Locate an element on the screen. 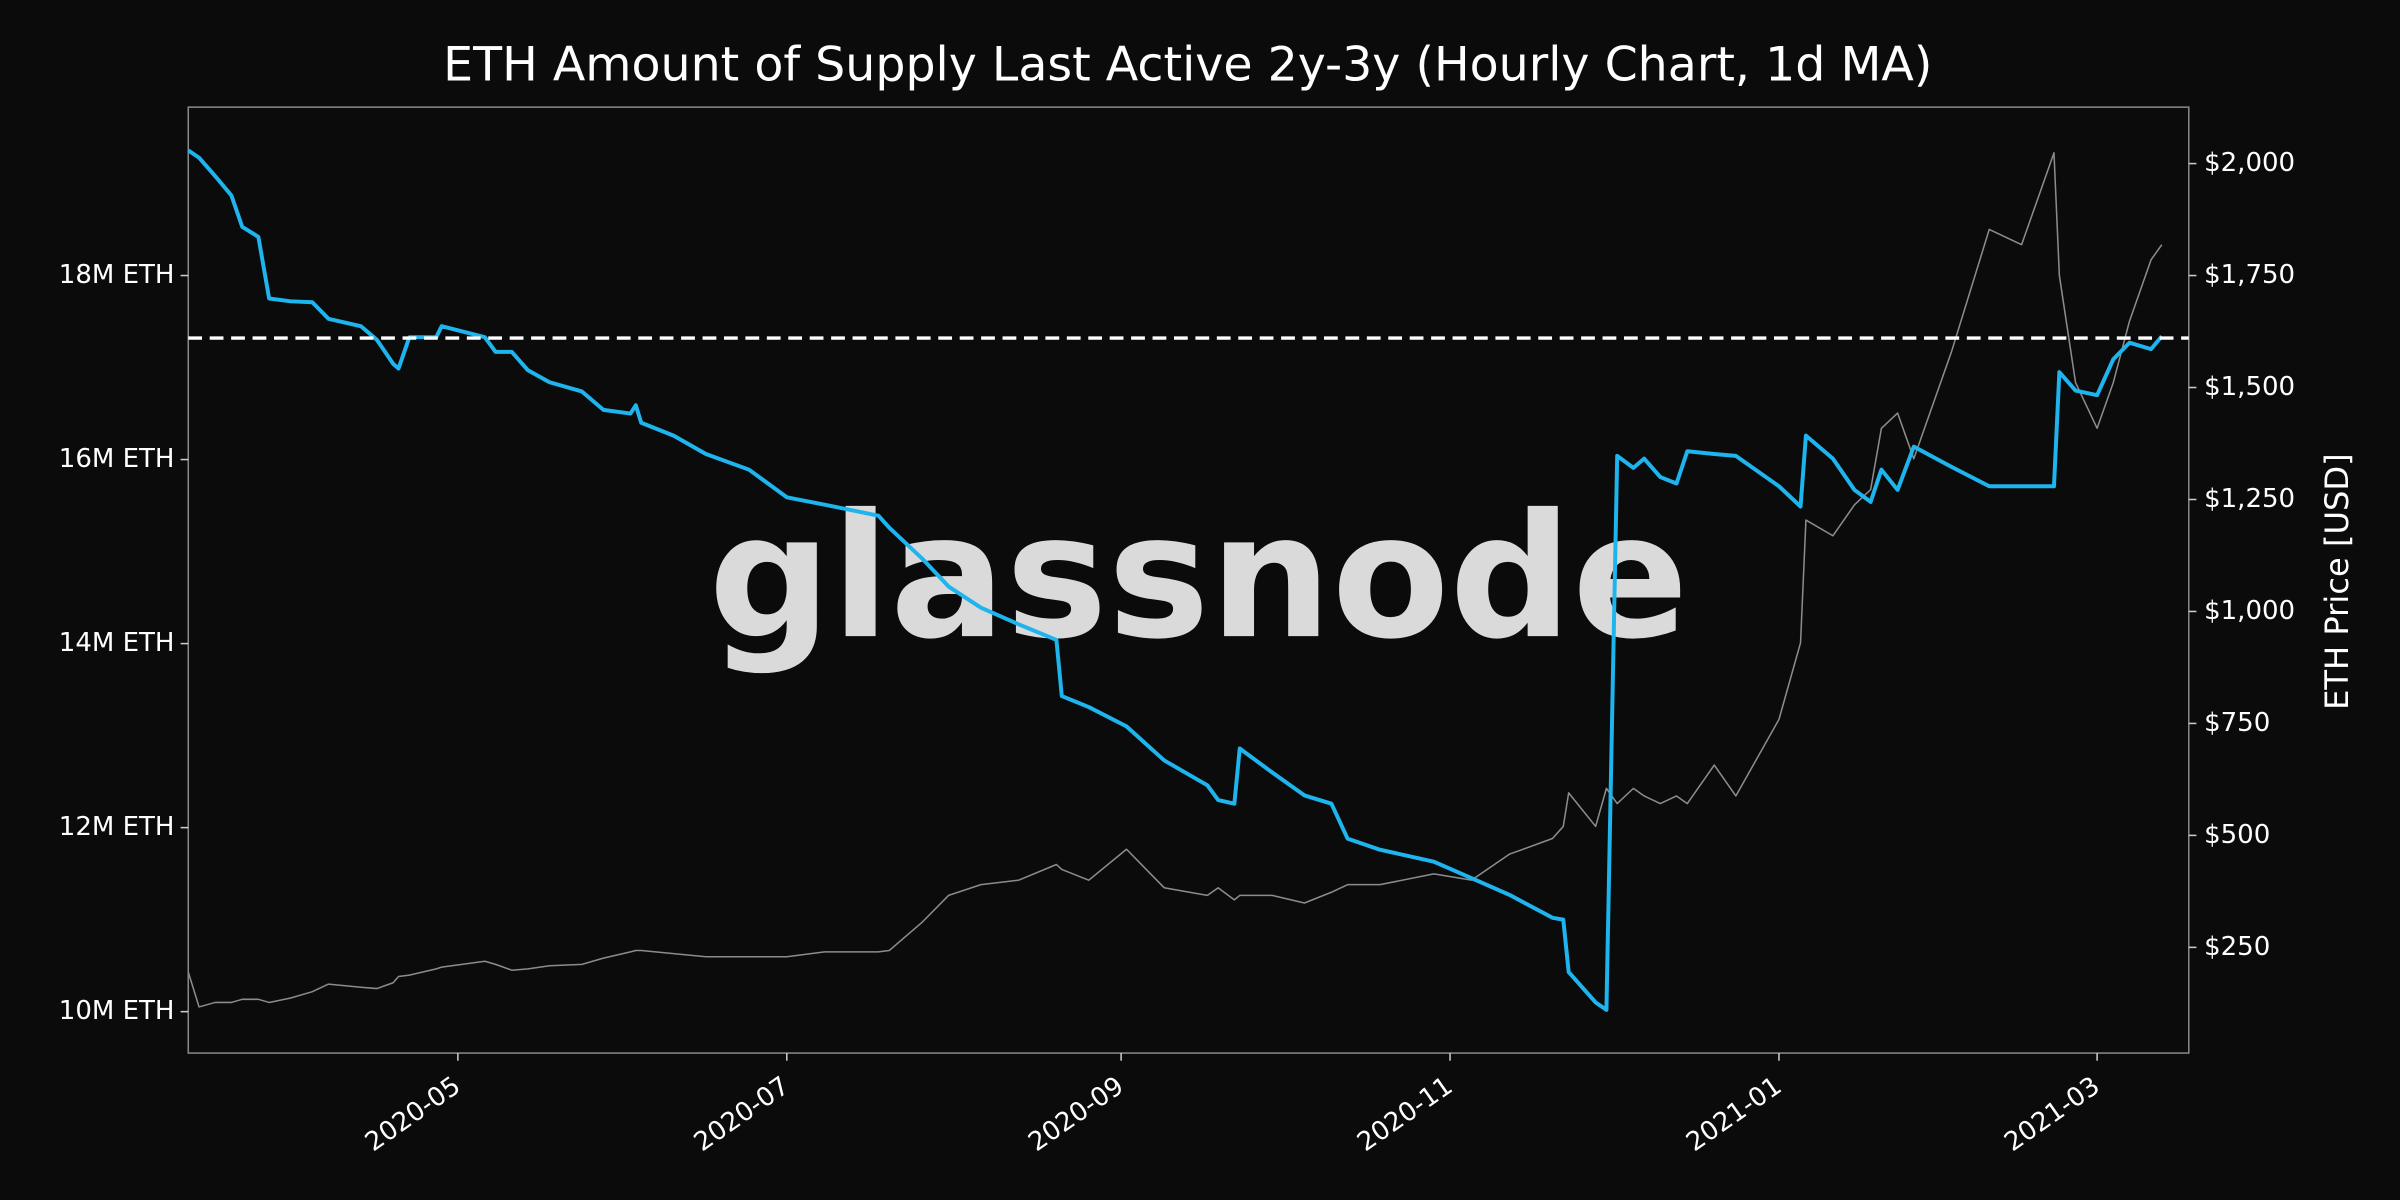 Image resolution: width=2400 pixels, height=1200 pixels. y-tick-label: 16M ETH is located at coordinates (117, 459).